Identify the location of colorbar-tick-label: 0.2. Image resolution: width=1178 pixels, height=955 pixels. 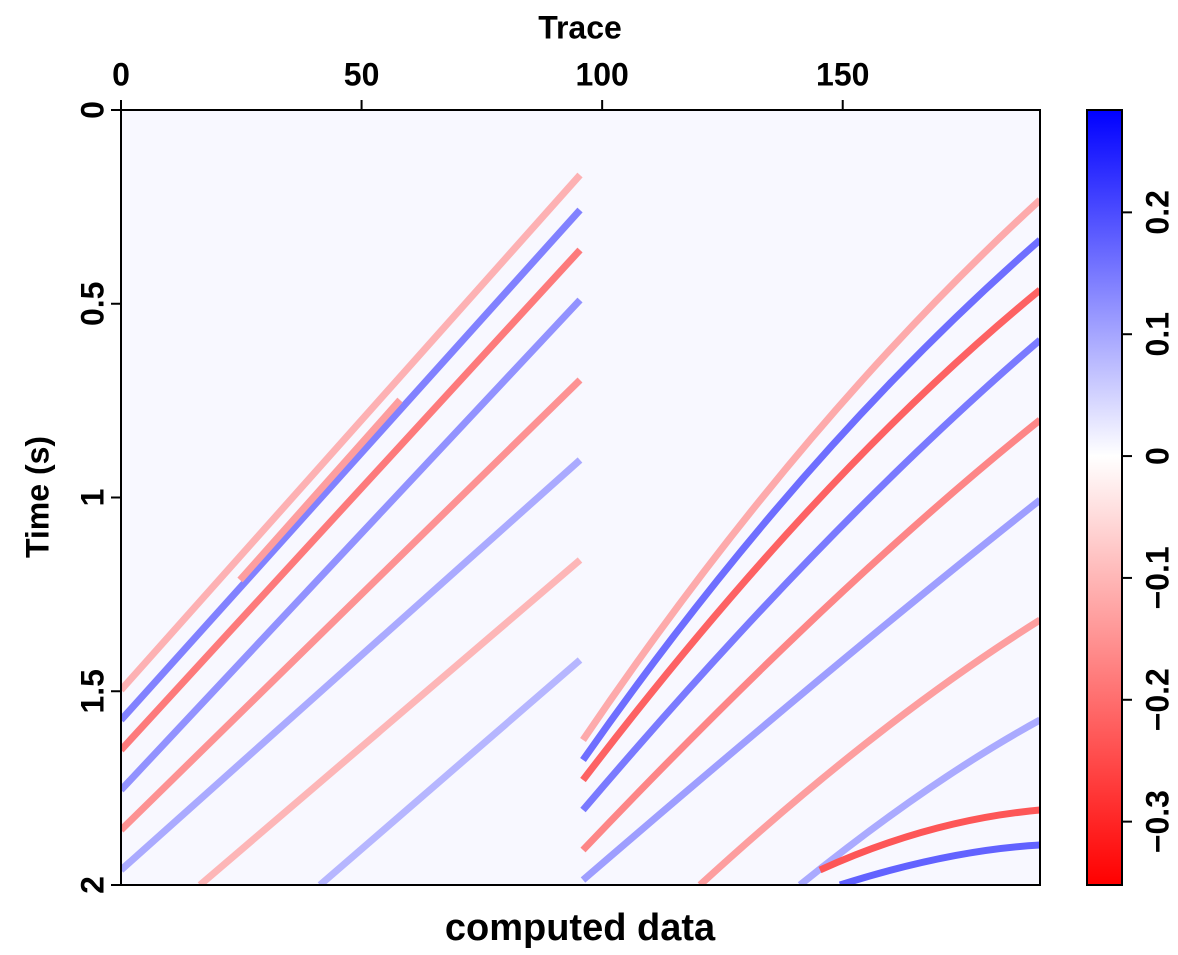
(1157, 212).